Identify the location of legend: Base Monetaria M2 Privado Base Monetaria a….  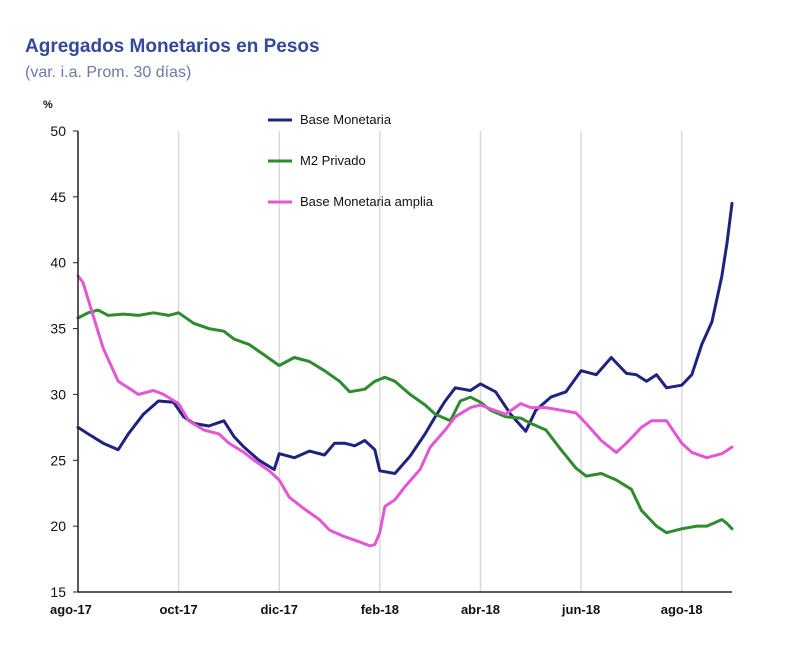
(351, 160).